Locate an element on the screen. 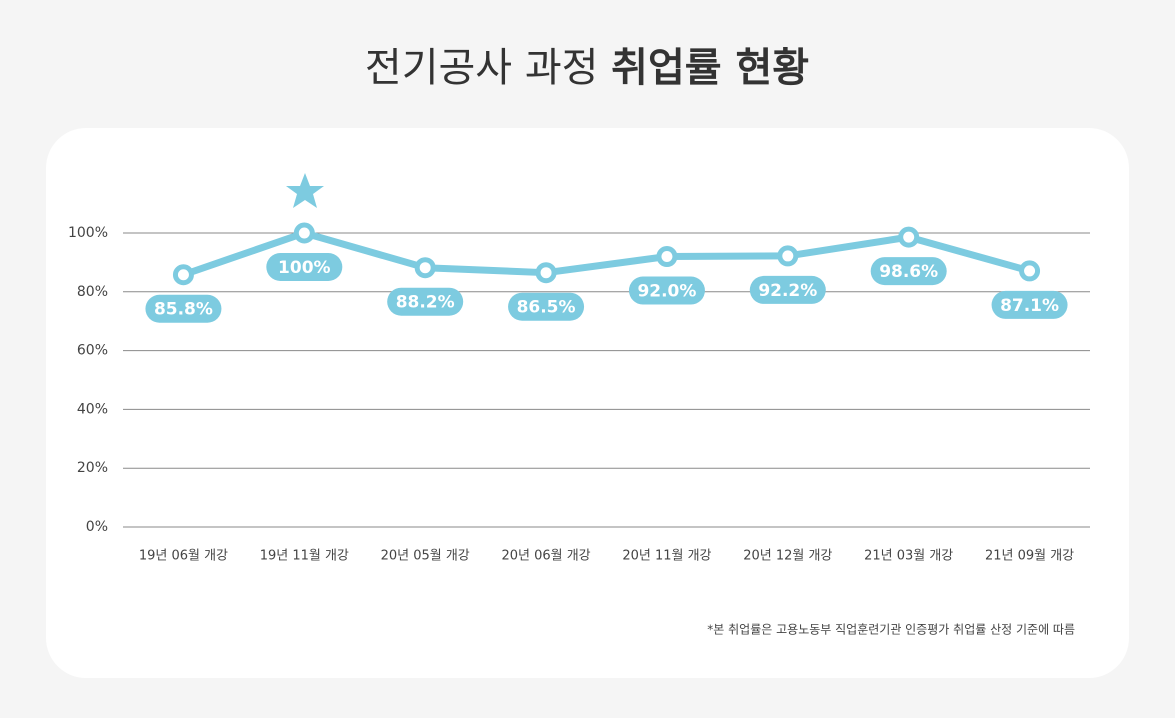  line is located at coordinates (606, 254).